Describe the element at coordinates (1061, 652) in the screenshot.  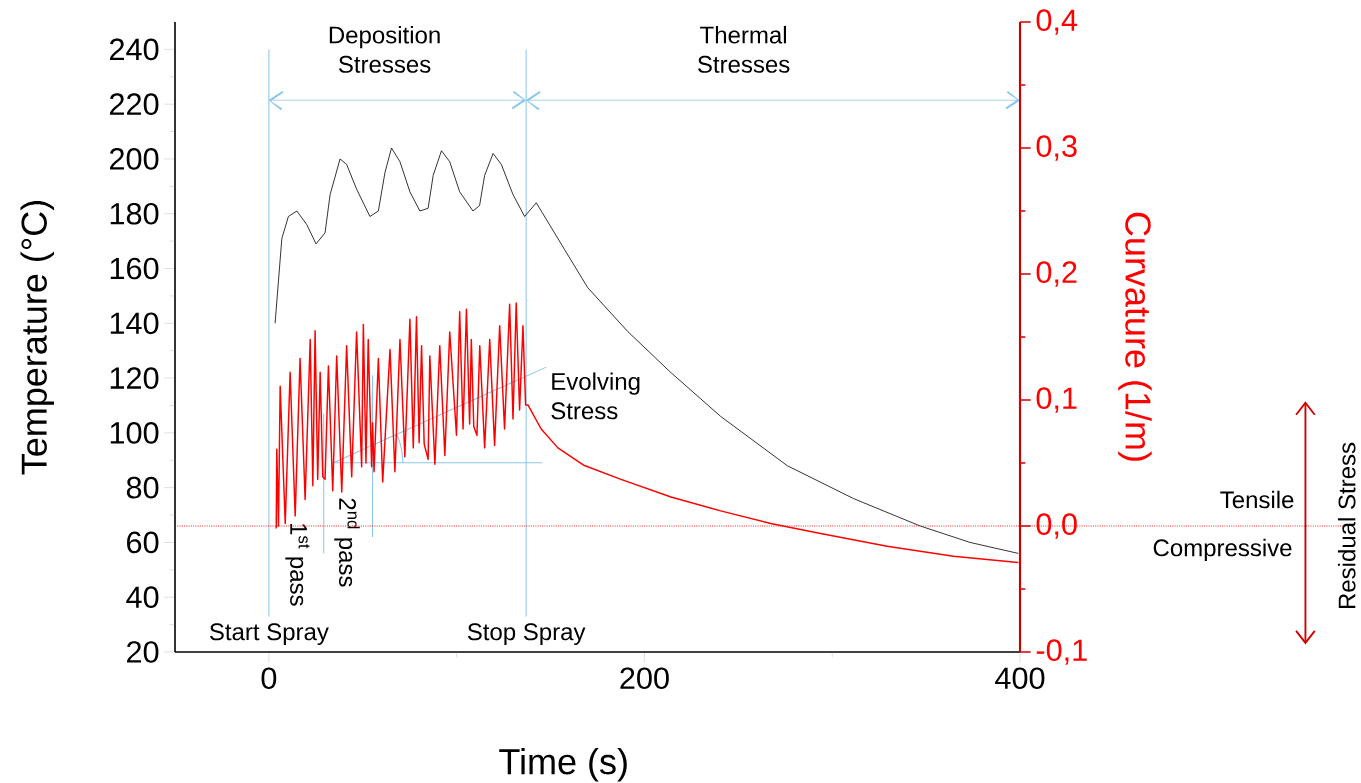
I see `y2-tick-label: -0,1` at that location.